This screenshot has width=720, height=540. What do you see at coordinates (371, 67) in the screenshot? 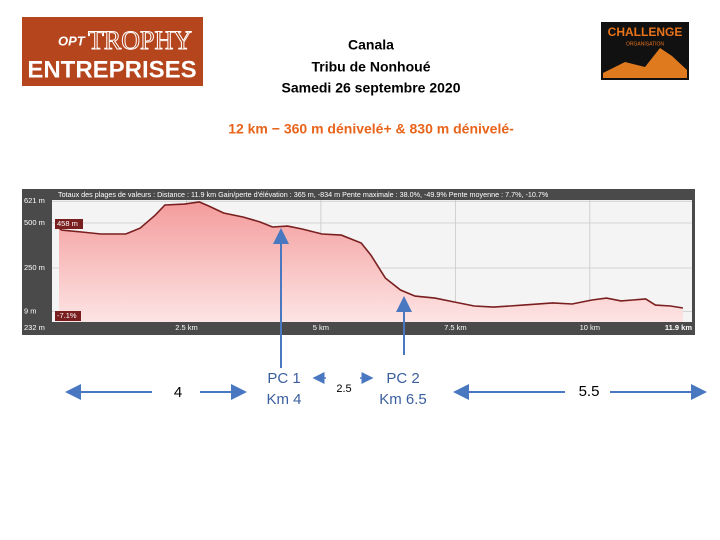
I see `title-line: Tribu de Nonhoué` at bounding box center [371, 67].